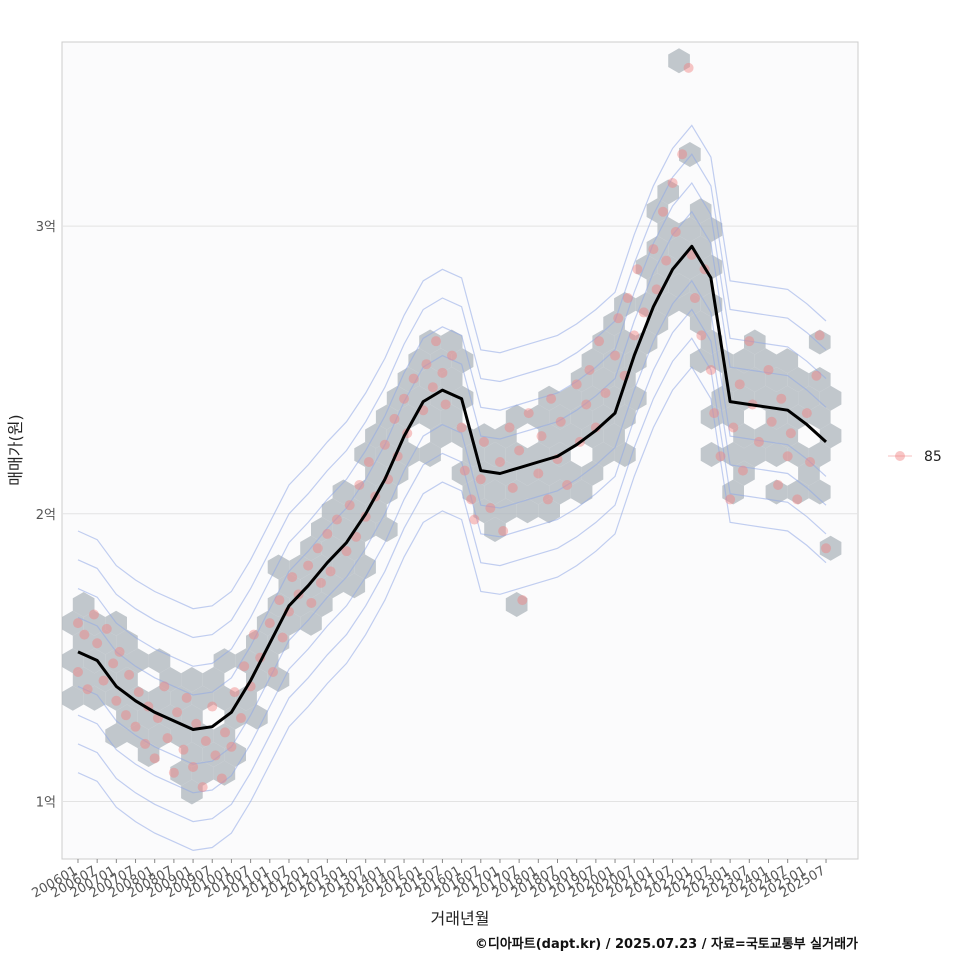 This screenshot has height=960, width=960. Describe the element at coordinates (460, 918) in the screenshot. I see `x-axis-title: 거래년월` at that location.